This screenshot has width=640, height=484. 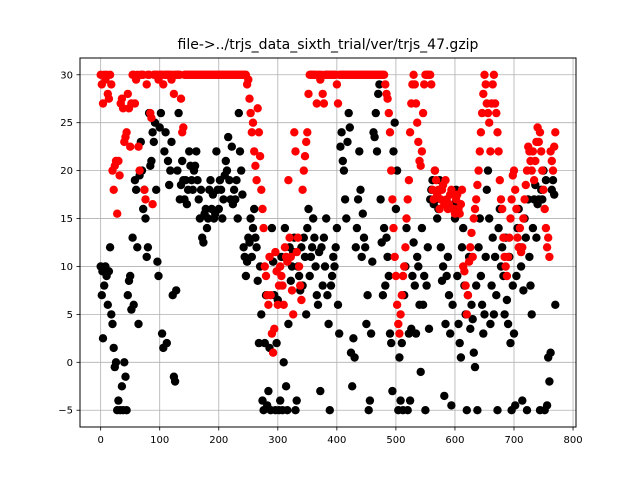 I want to click on y-tick-label: 10, so click(x=66, y=267).